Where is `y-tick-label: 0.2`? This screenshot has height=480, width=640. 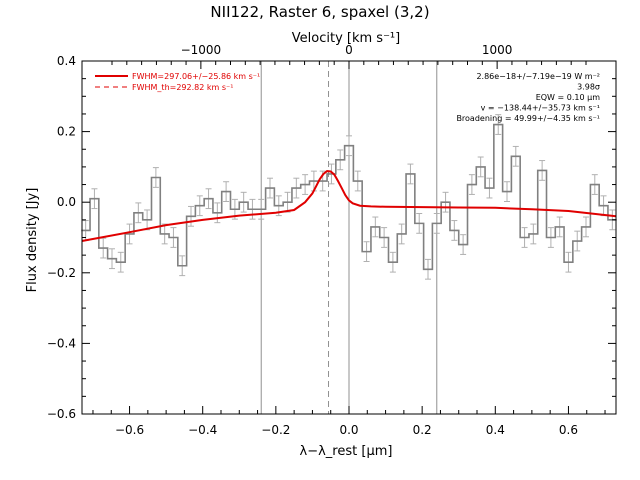 y-tick-label: 0.2 is located at coordinates (66, 132).